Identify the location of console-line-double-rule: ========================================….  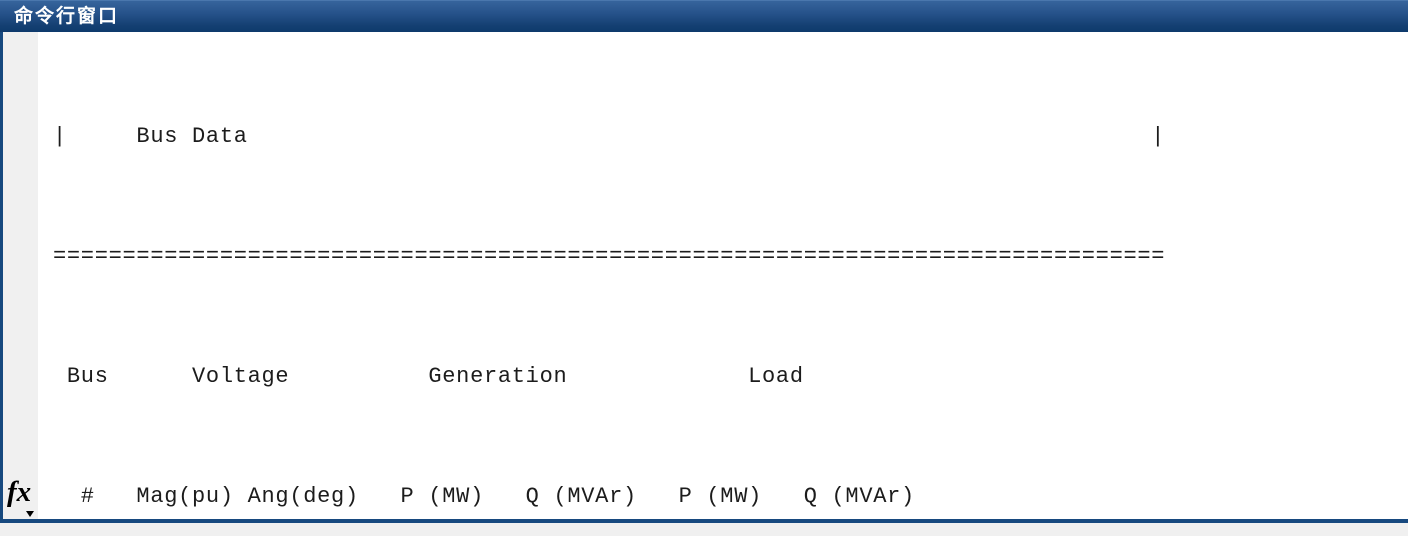
(609, 256).